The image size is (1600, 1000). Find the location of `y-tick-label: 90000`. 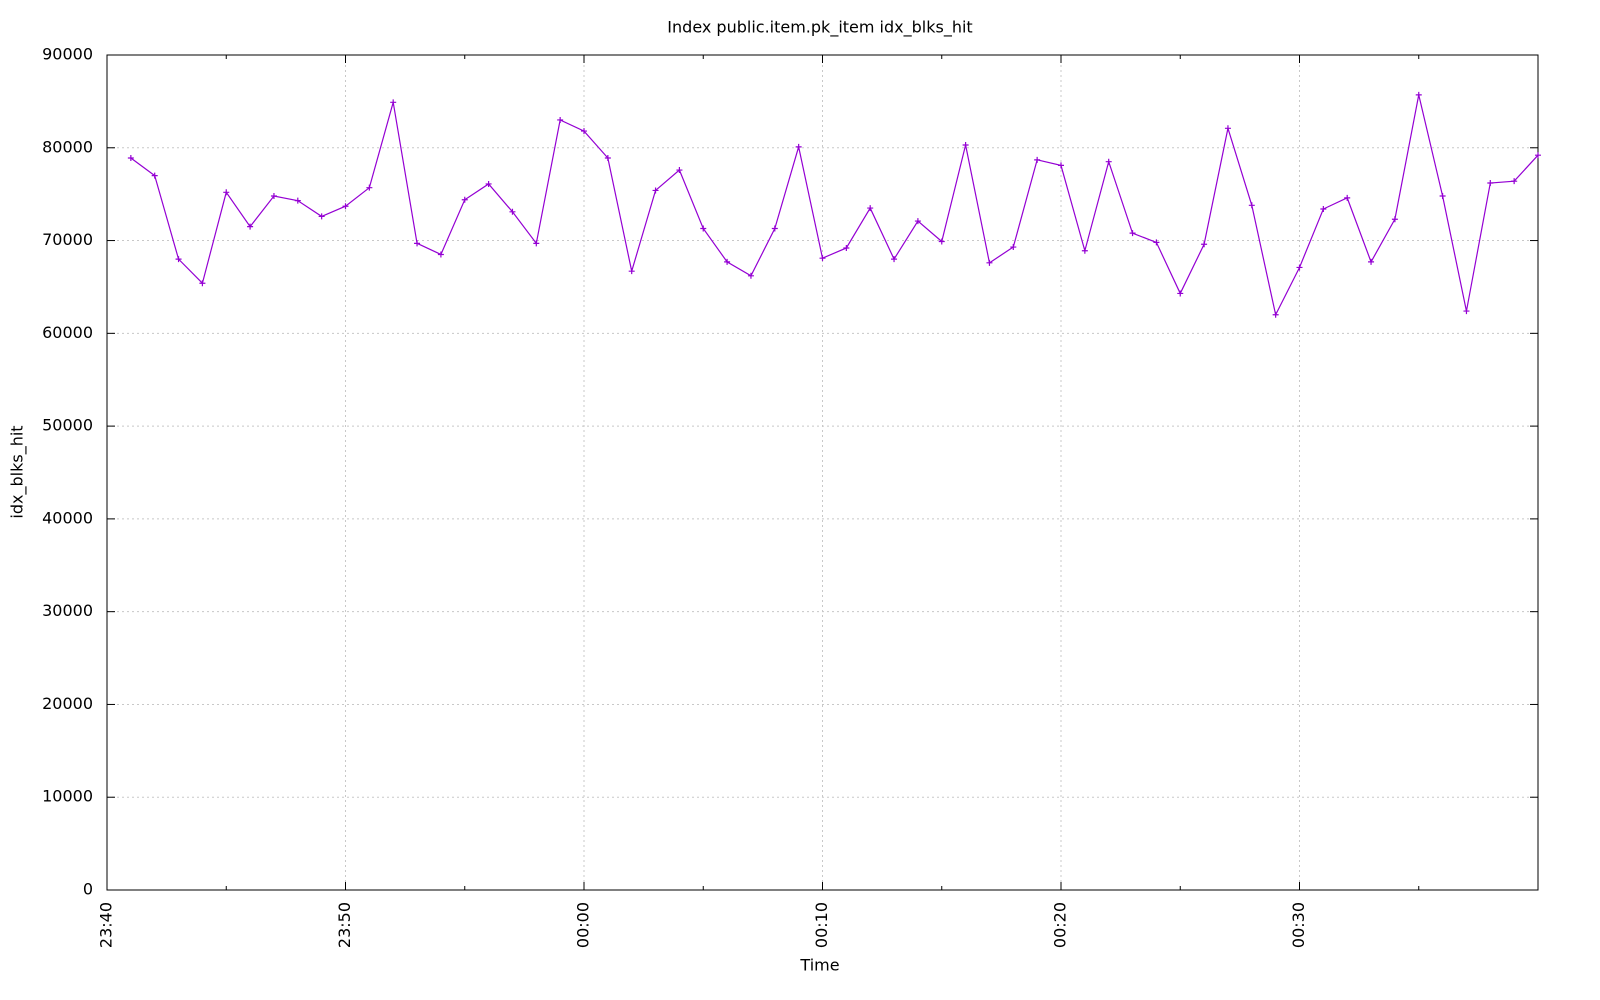

y-tick-label: 90000 is located at coordinates (67, 54).